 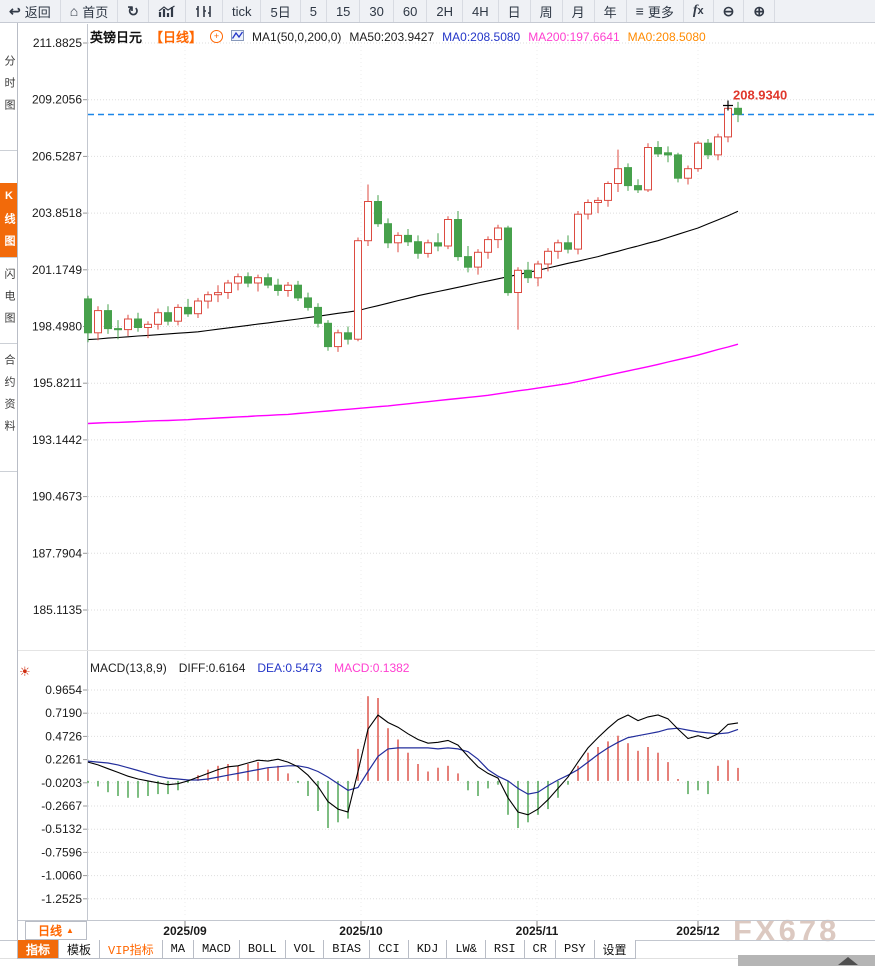 What do you see at coordinates (574, 36) in the screenshot?
I see `ma200-value: MA200:197.6641` at bounding box center [574, 36].